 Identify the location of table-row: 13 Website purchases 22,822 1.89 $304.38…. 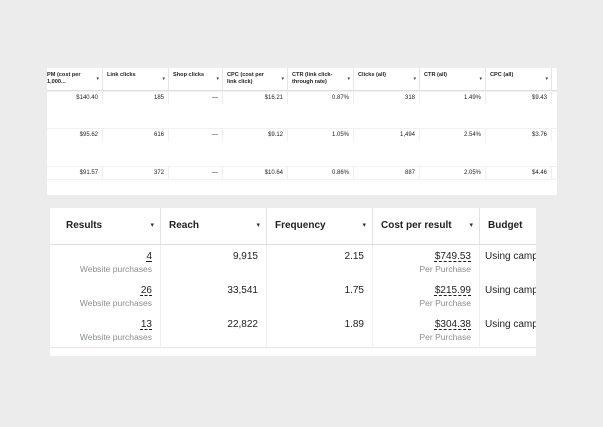
(293, 330).